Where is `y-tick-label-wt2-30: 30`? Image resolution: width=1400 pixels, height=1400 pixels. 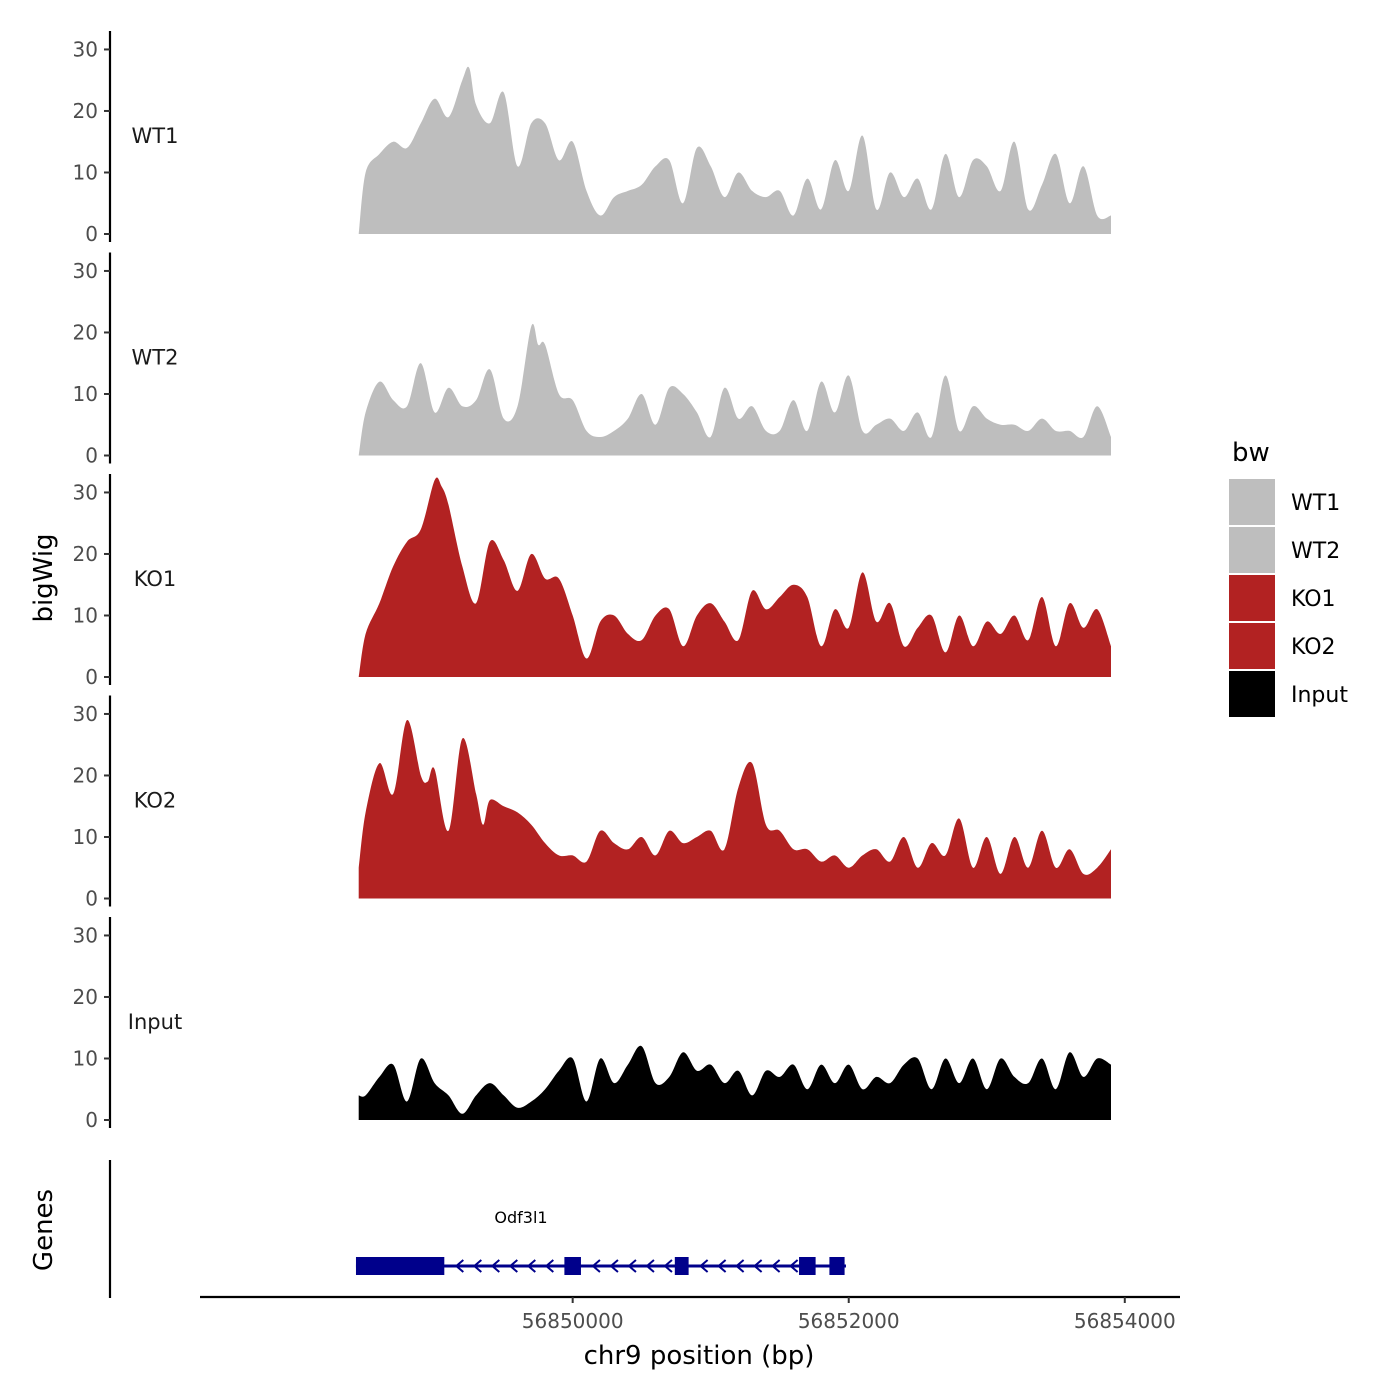 y-tick-label-wt2-30: 30 is located at coordinates (85, 271).